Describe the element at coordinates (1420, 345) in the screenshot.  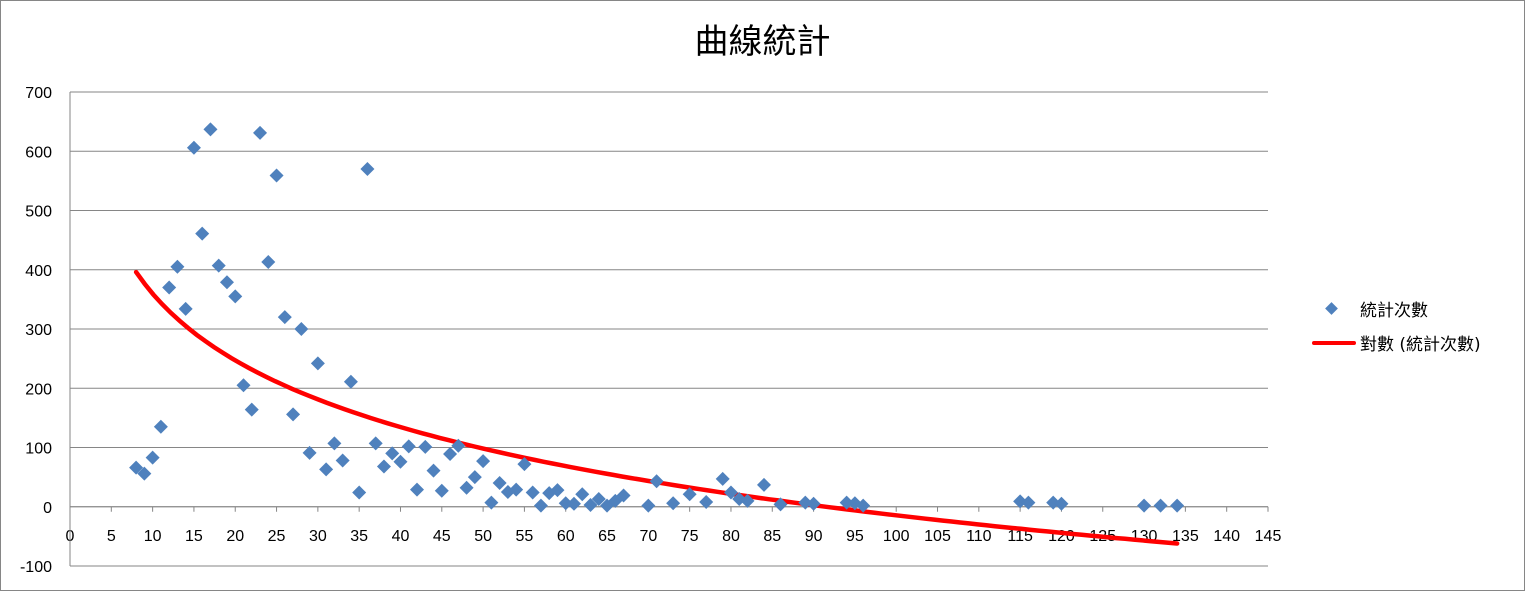
I see `legend-label: 對數 (統計次數)` at that location.